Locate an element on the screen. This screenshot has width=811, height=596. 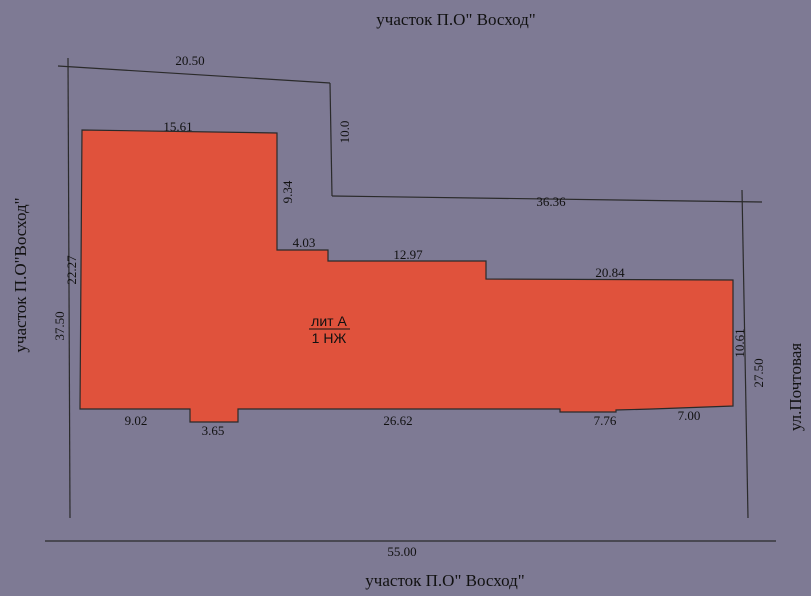
neighbor-label-bottom: участок П.О" Восход" is located at coordinates (444, 580).